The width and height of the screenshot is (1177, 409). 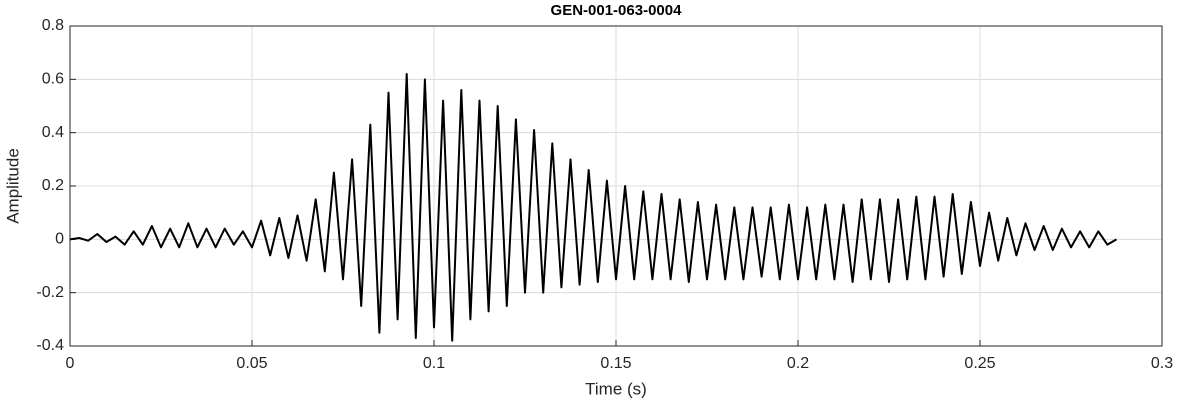 I want to click on y-axis-label: Amplitude, so click(x=12, y=186).